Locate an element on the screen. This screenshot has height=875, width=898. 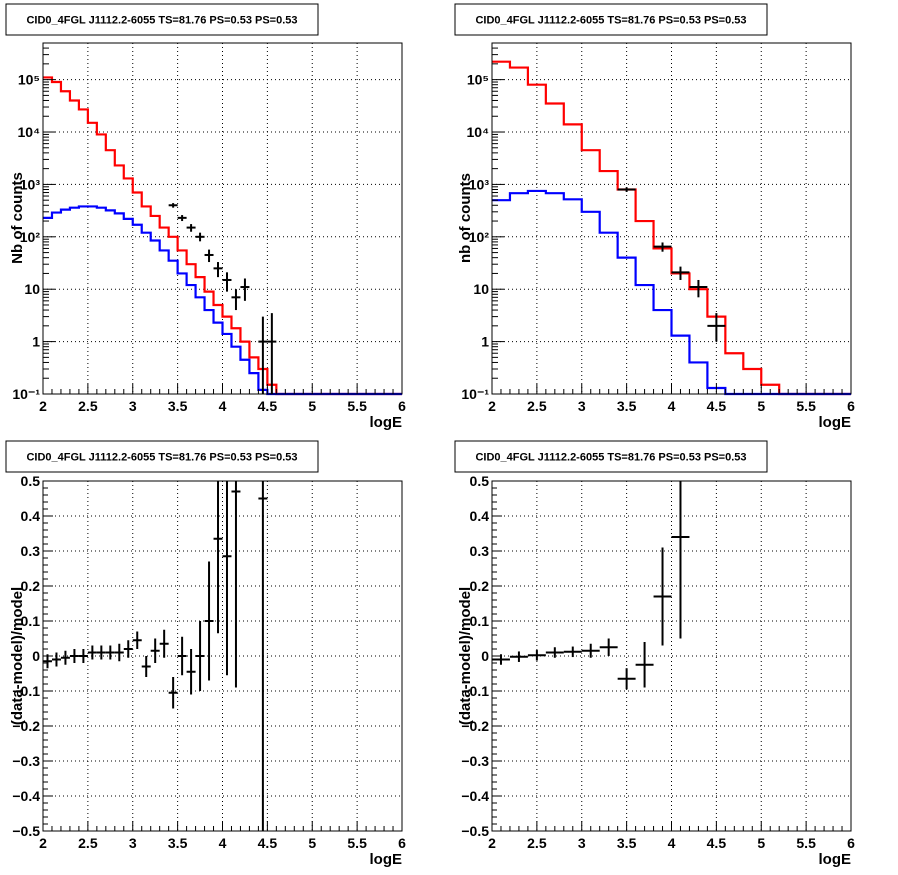
y-tick-label: 10 is located at coordinates (32, 289).